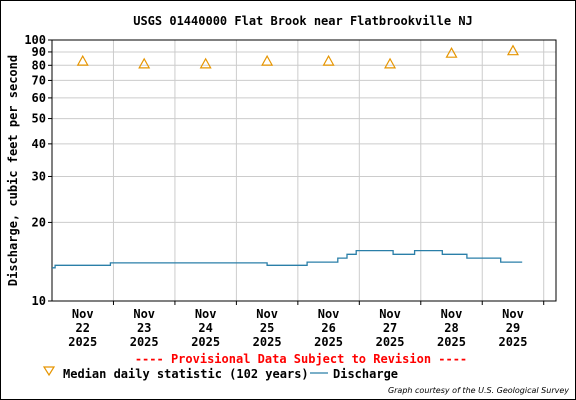 This screenshot has width=576, height=400. I want to click on y-tick-label: 80, so click(39, 65).